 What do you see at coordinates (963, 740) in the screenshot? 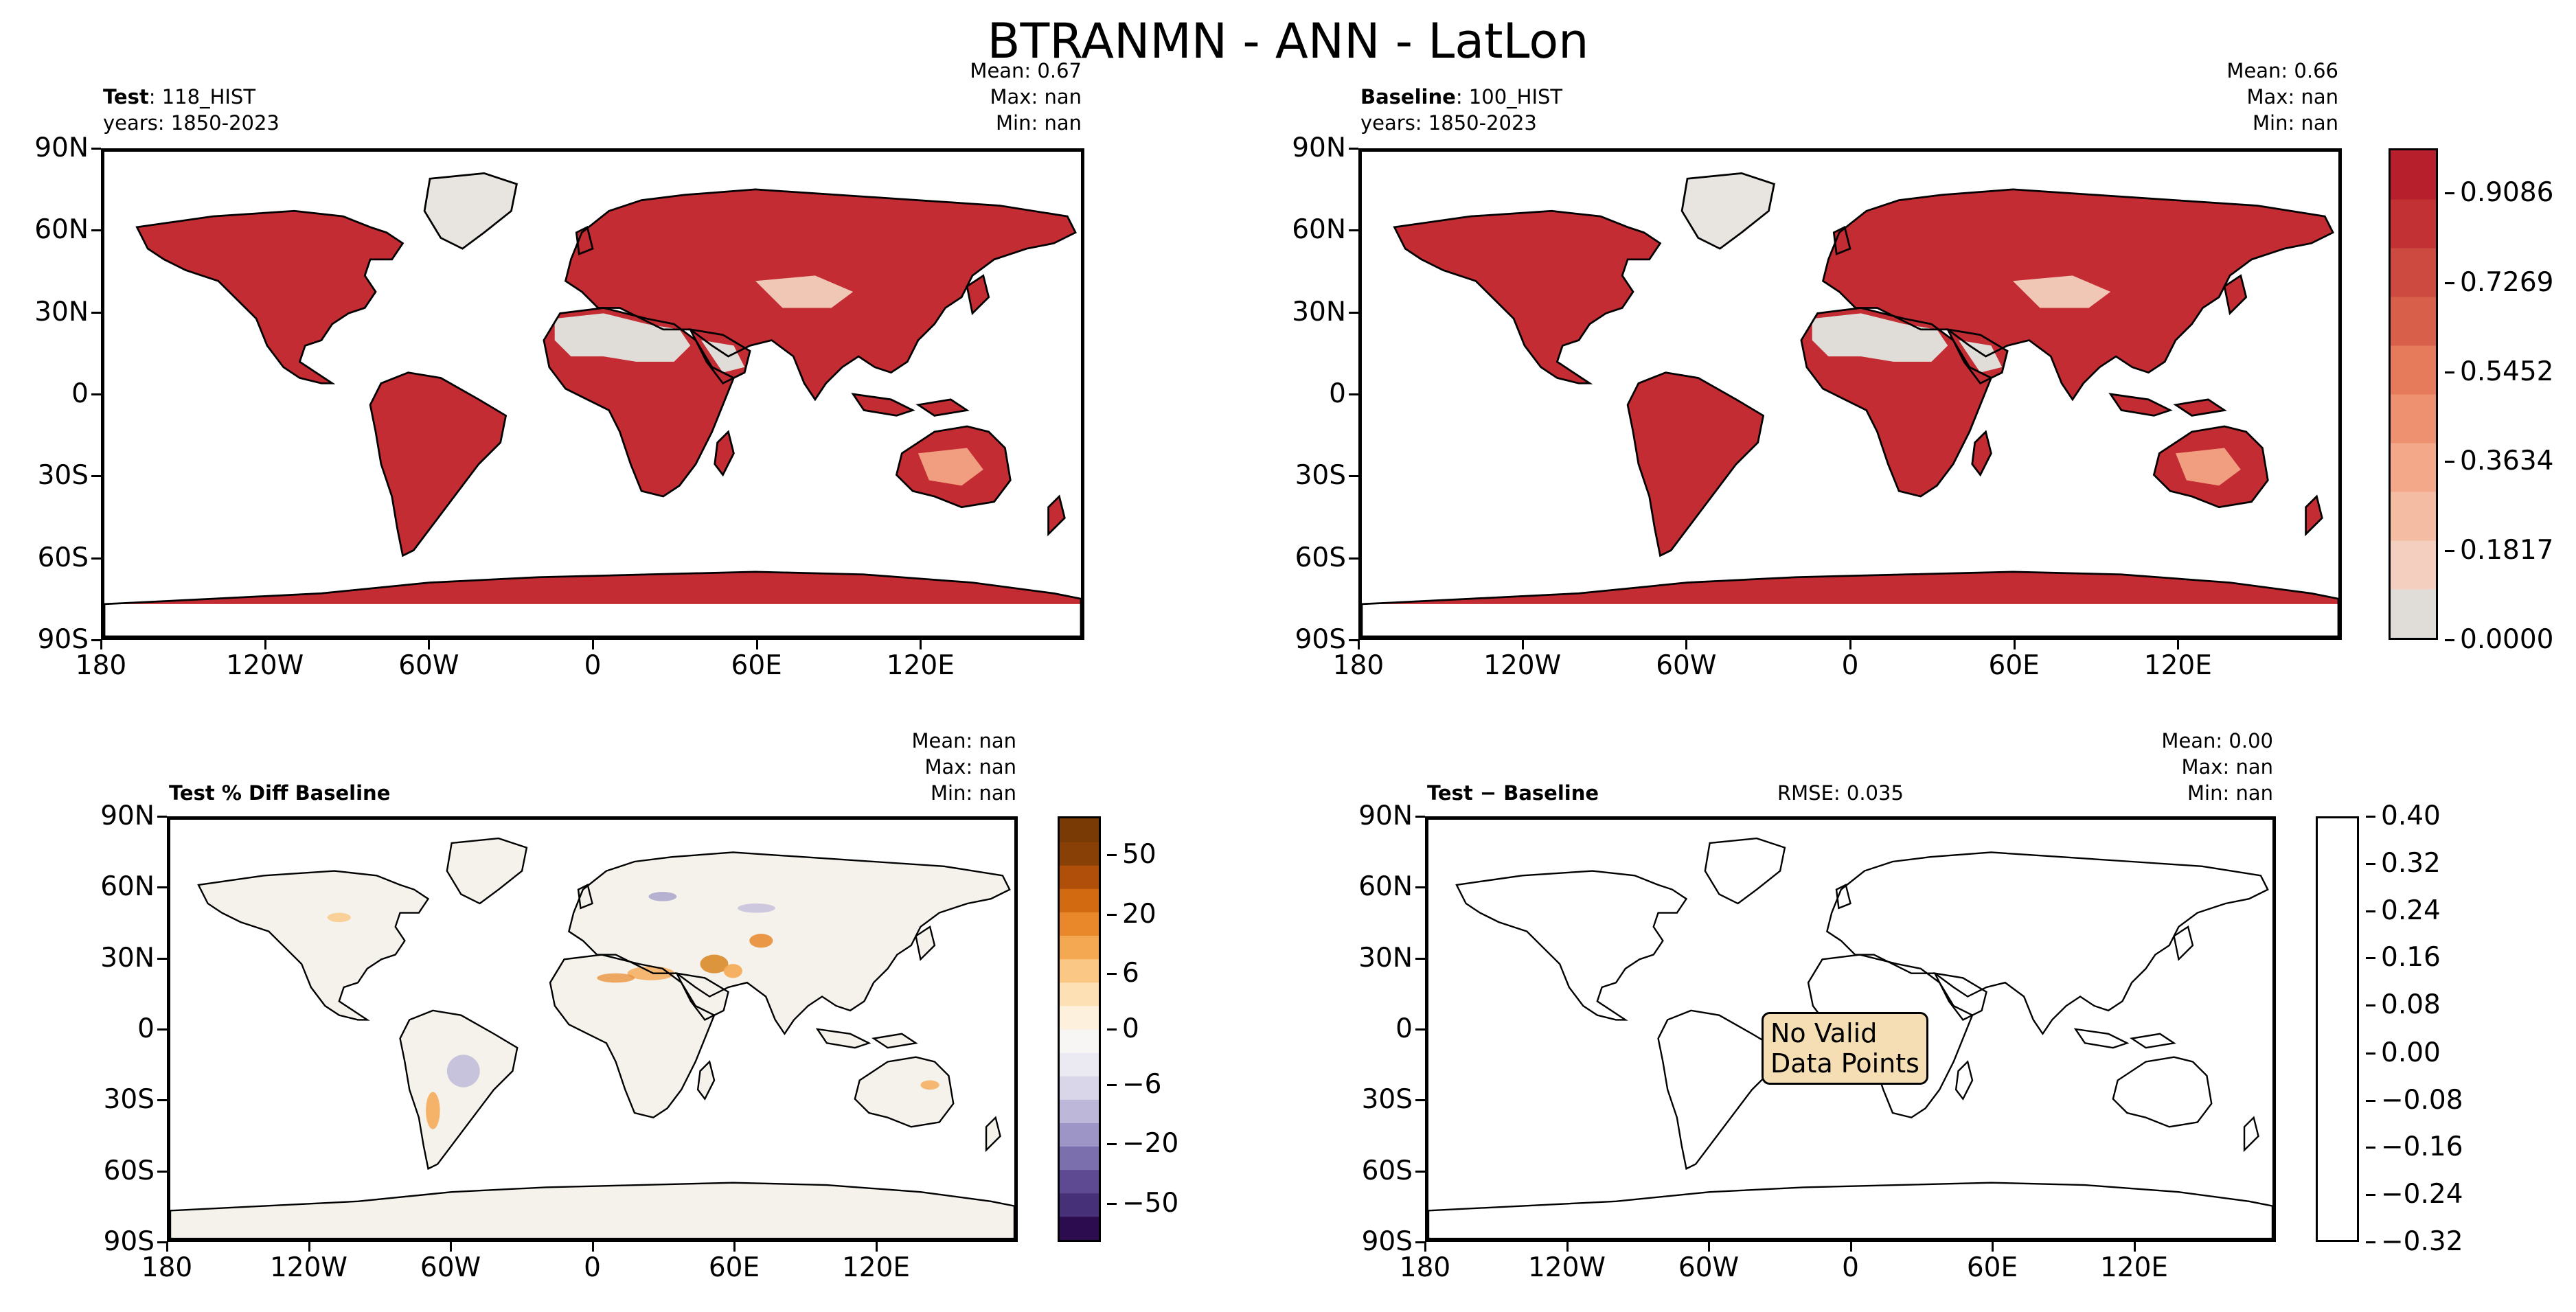
I see `pctdiff-stat-mean: Mean: nan` at bounding box center [963, 740].